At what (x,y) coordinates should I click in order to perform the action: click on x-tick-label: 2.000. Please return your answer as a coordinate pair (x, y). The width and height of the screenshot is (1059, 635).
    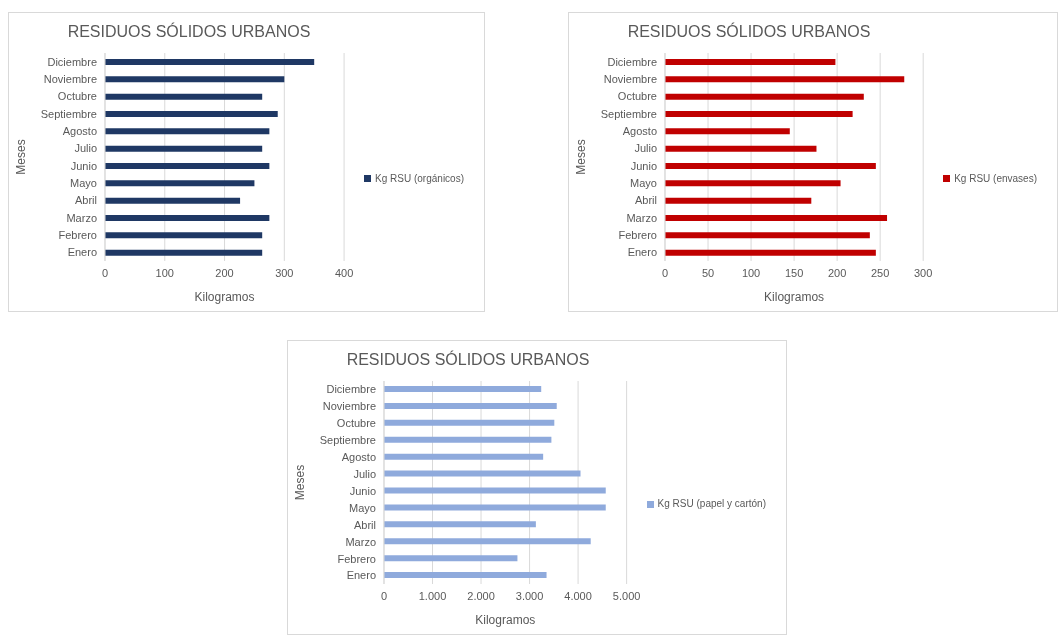
    Looking at the image, I should click on (481, 595).